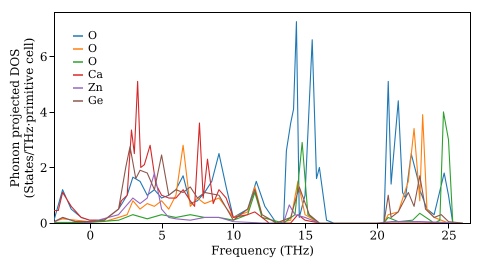 The height and width of the screenshot is (280, 500). I want to click on y-tick-label: 4, so click(44, 112).